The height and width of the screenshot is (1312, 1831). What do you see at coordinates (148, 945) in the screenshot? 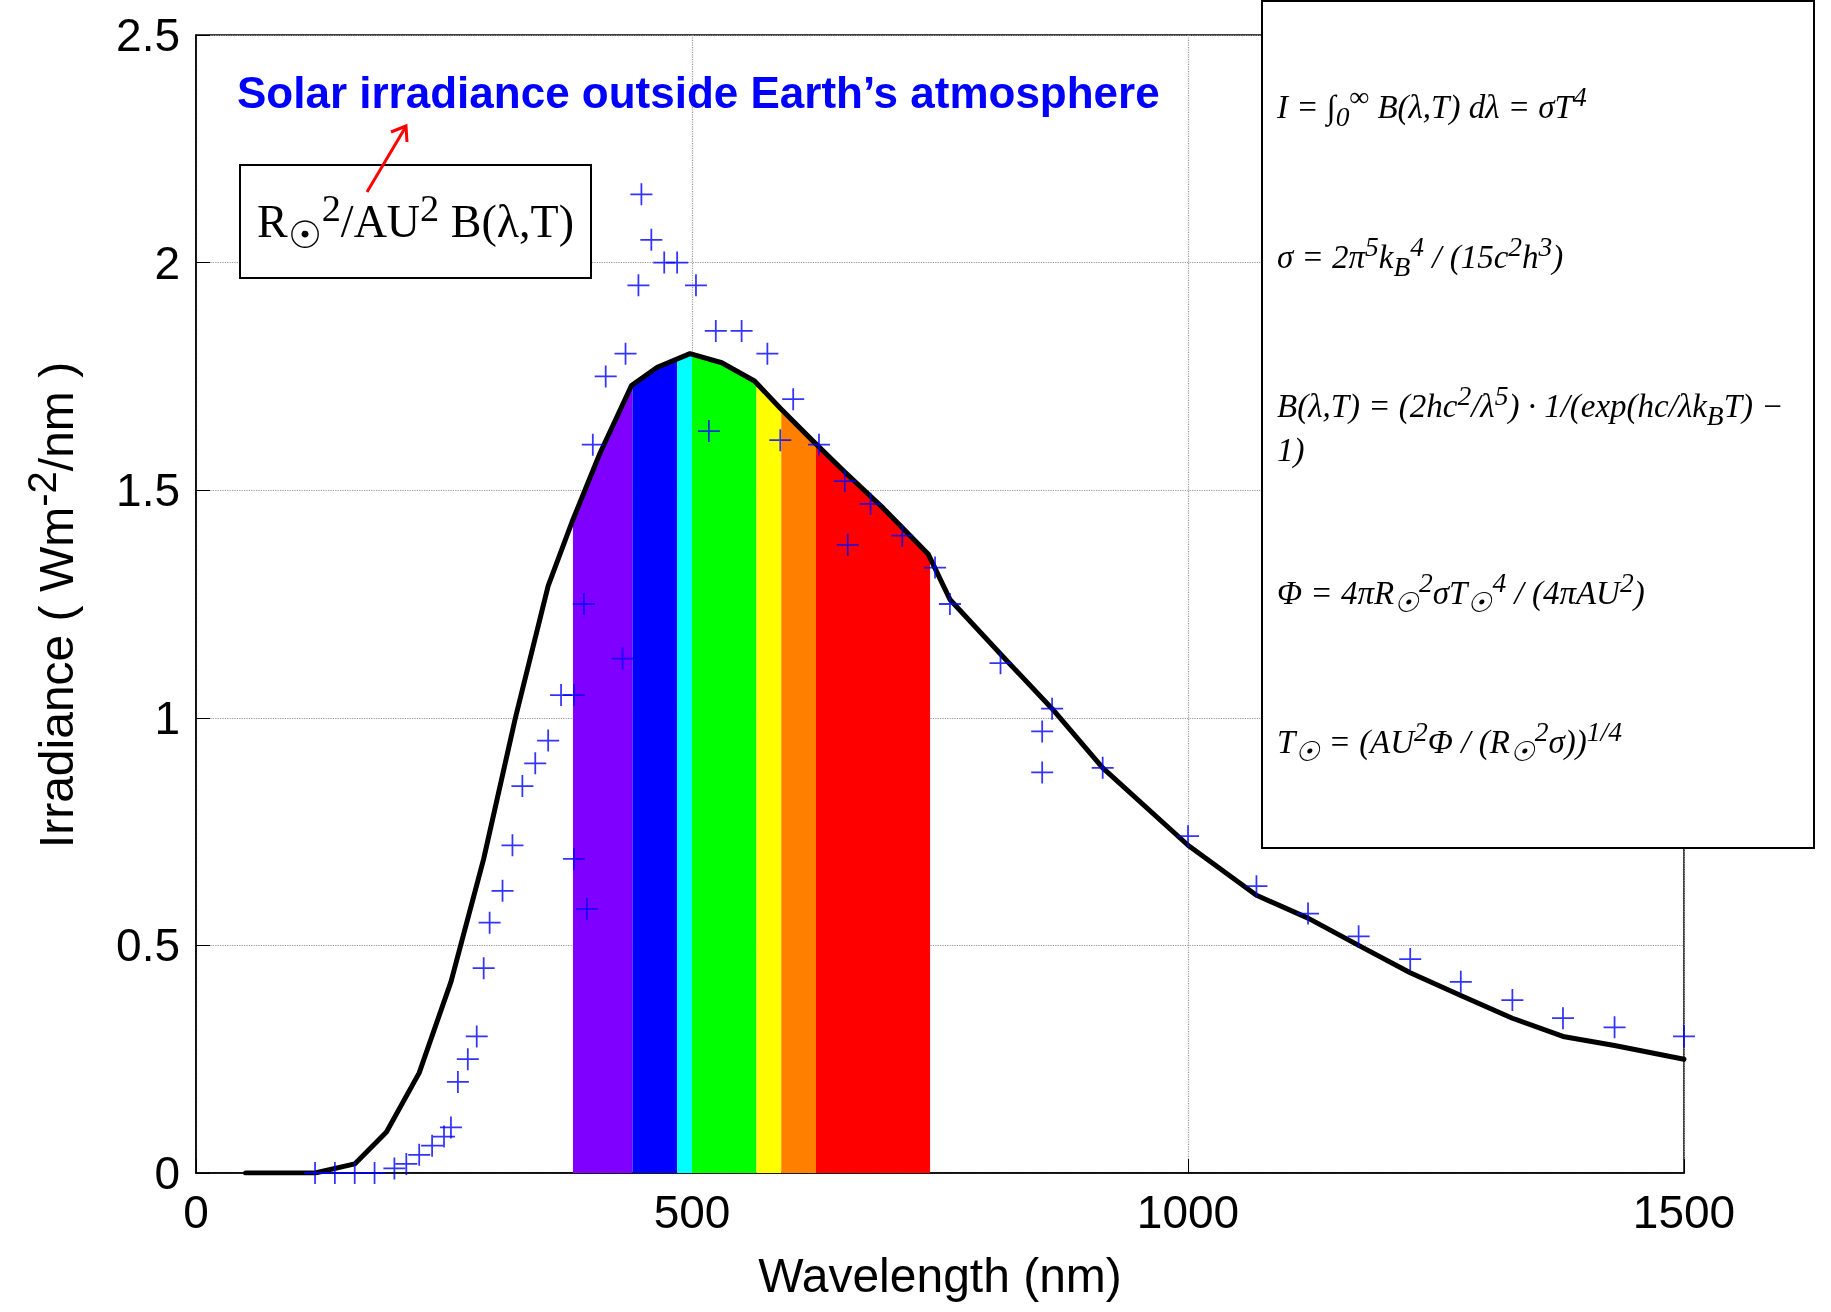
I see `y-tick-label: 0.5` at bounding box center [148, 945].